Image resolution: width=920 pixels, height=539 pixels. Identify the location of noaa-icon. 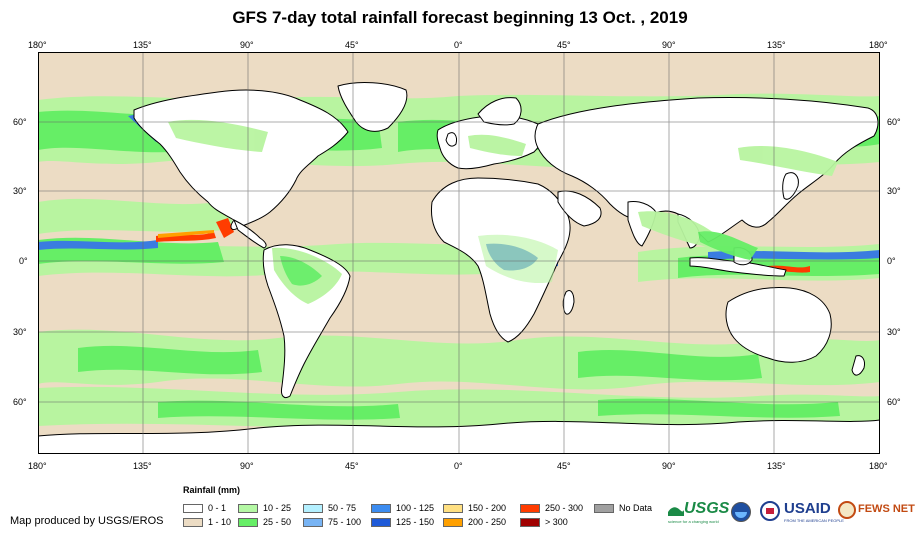
(741, 512).